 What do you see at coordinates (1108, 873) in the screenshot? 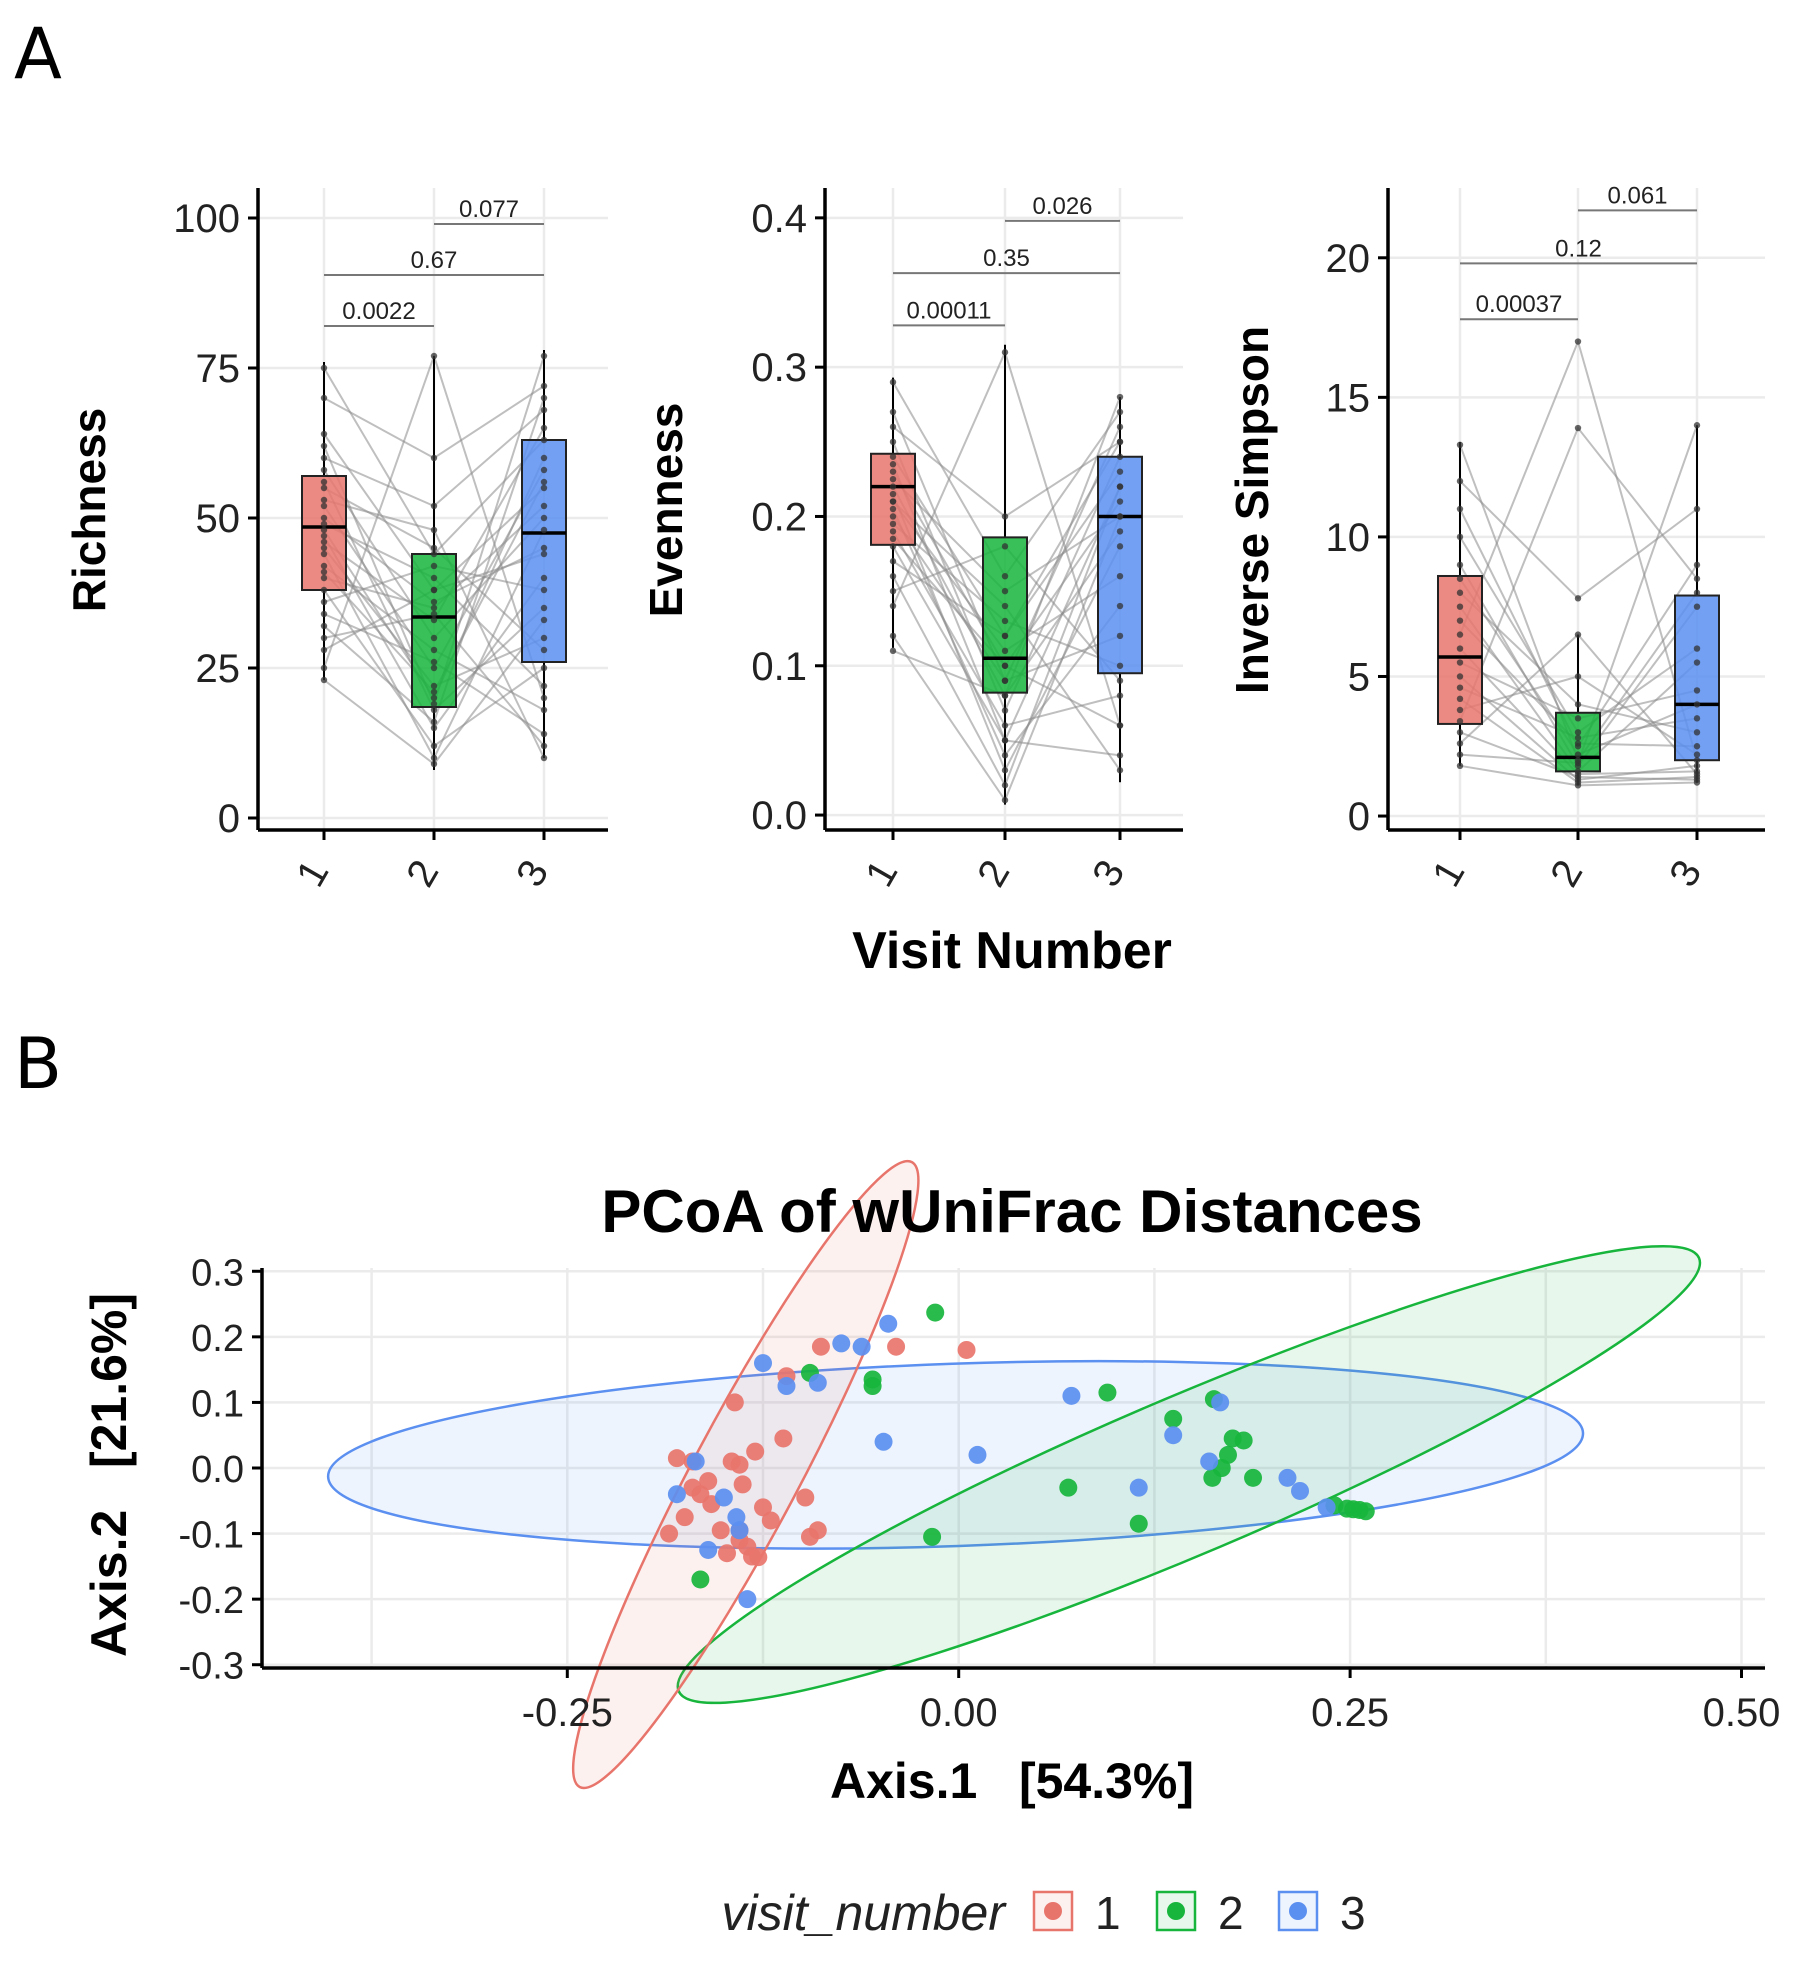
I see `x-tick-label: 3` at bounding box center [1108, 873].